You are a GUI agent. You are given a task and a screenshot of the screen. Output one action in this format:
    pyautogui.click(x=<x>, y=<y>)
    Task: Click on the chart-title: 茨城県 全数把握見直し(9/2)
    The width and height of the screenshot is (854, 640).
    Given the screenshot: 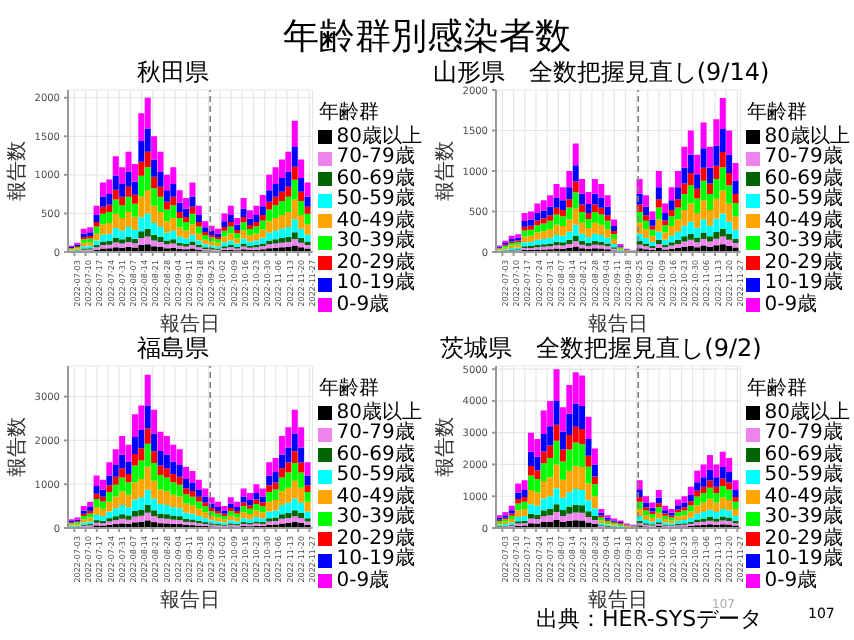 What is the action you would take?
    pyautogui.click(x=601, y=348)
    